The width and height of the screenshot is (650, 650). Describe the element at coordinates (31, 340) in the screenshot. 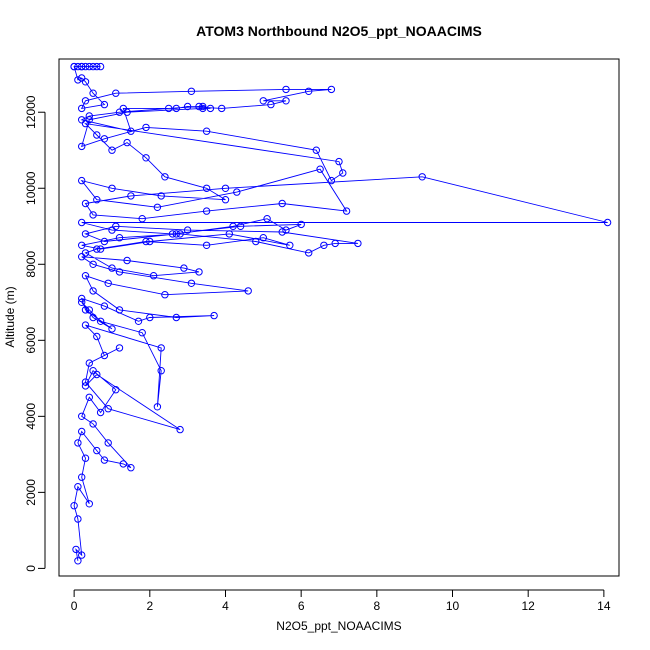

I see `y-tick-label: 6000` at that location.